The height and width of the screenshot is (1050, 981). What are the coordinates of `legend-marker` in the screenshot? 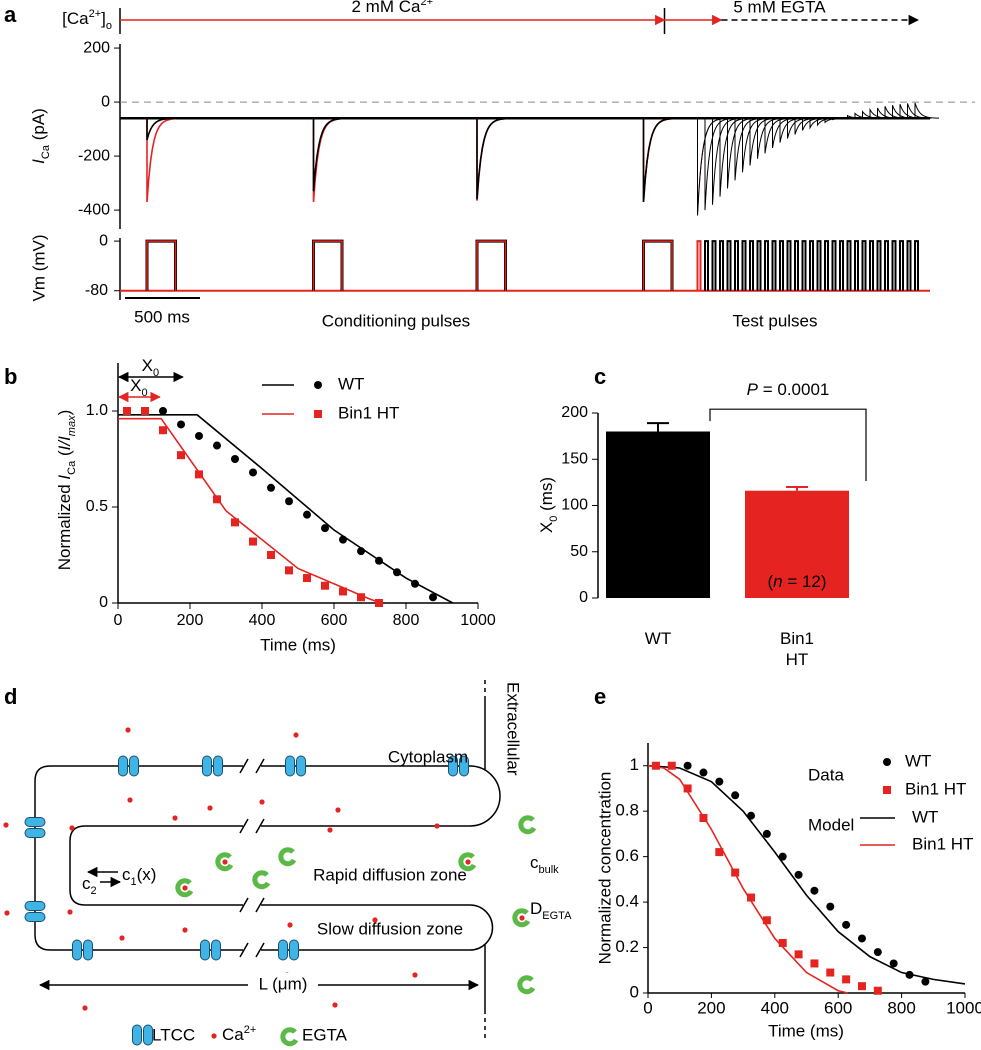 It's located at (887, 790).